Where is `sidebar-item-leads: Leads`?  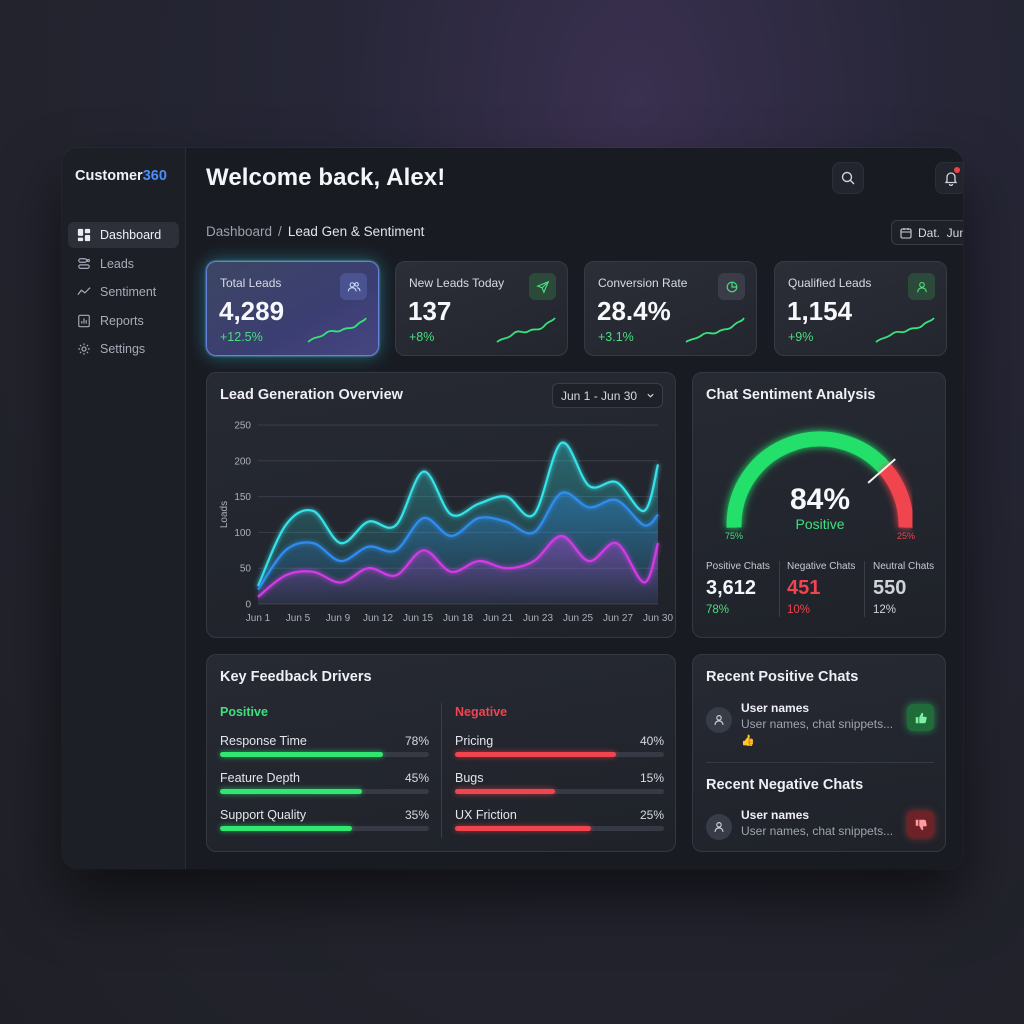
sidebar-item-leads: Leads is located at coordinates (123, 264).